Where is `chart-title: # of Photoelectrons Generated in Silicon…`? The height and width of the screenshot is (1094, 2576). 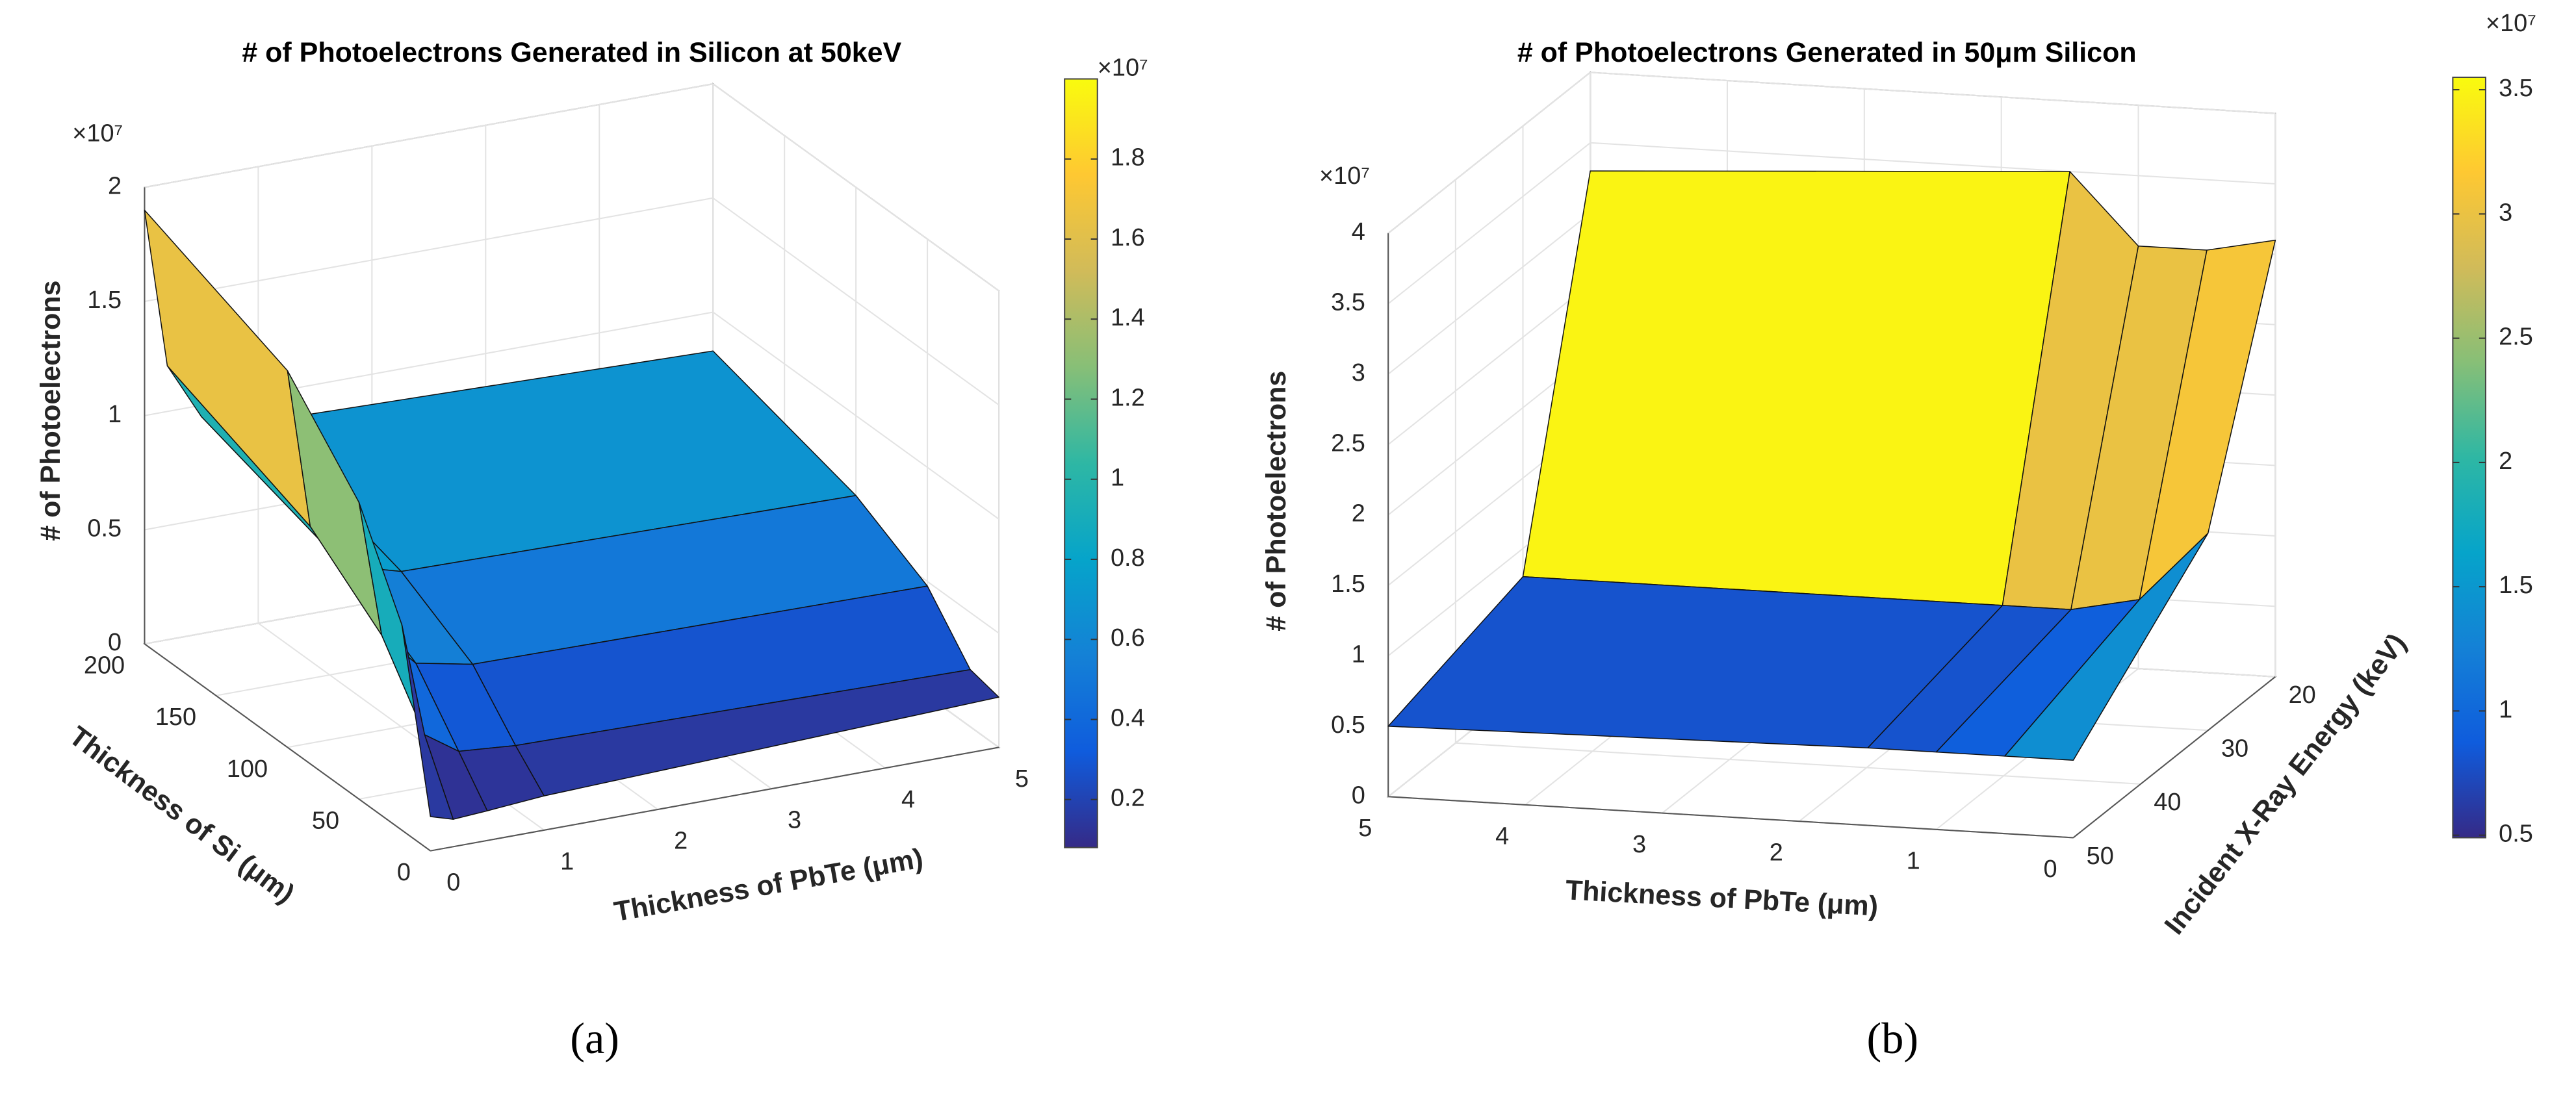
chart-title: # of Photoelectrons Generated in Silicon… is located at coordinates (571, 53).